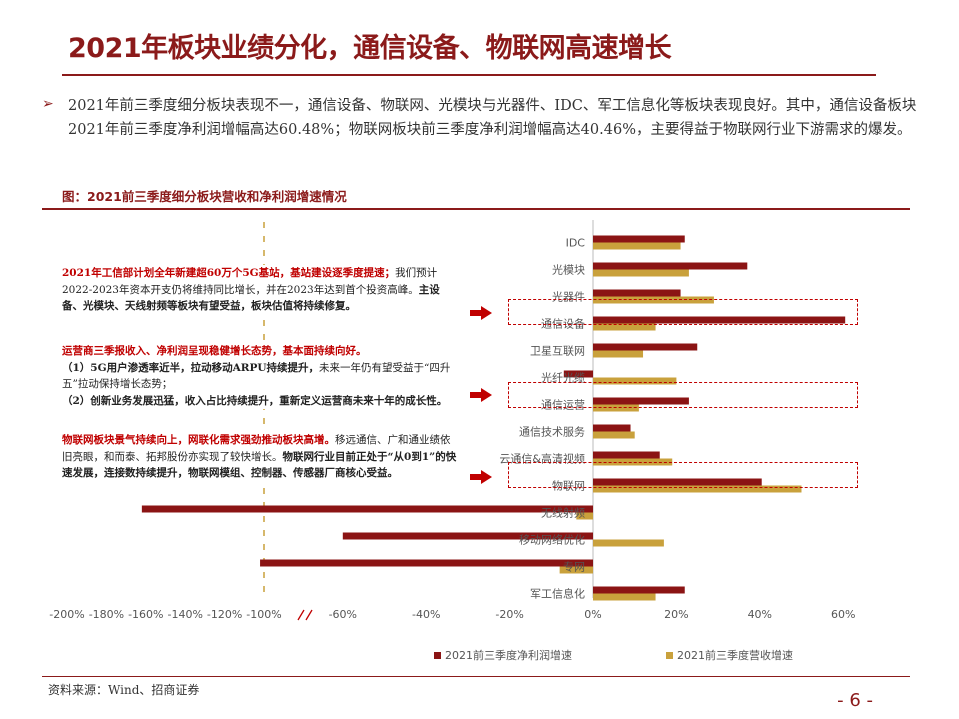  What do you see at coordinates (198, 440) in the screenshot?
I see `annotation-text: 物联网板块景气持续向上，网联化需求强劲推动板块高增。` at bounding box center [198, 440].